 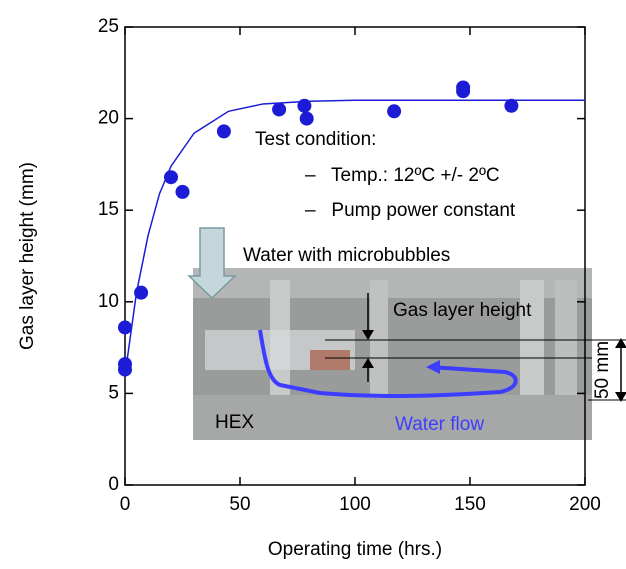 What do you see at coordinates (234, 422) in the screenshot?
I see `annotation: HEX` at bounding box center [234, 422].